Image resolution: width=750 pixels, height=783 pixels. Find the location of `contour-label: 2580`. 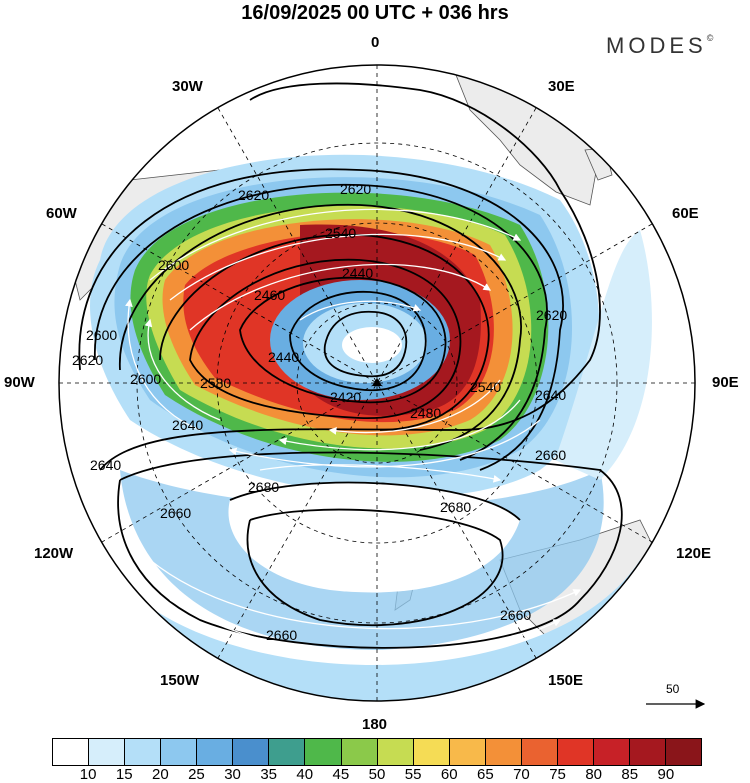

contour-label: 2580 is located at coordinates (215, 383).